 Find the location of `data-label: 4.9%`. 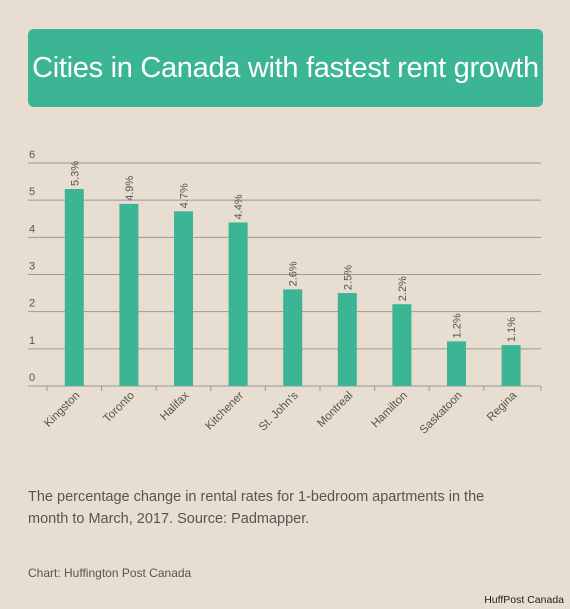

data-label: 4.9% is located at coordinates (130, 188).